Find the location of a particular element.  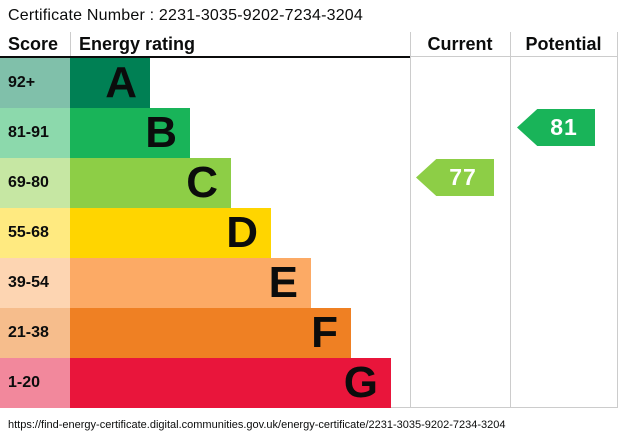

header-underline is located at coordinates (205, 57).